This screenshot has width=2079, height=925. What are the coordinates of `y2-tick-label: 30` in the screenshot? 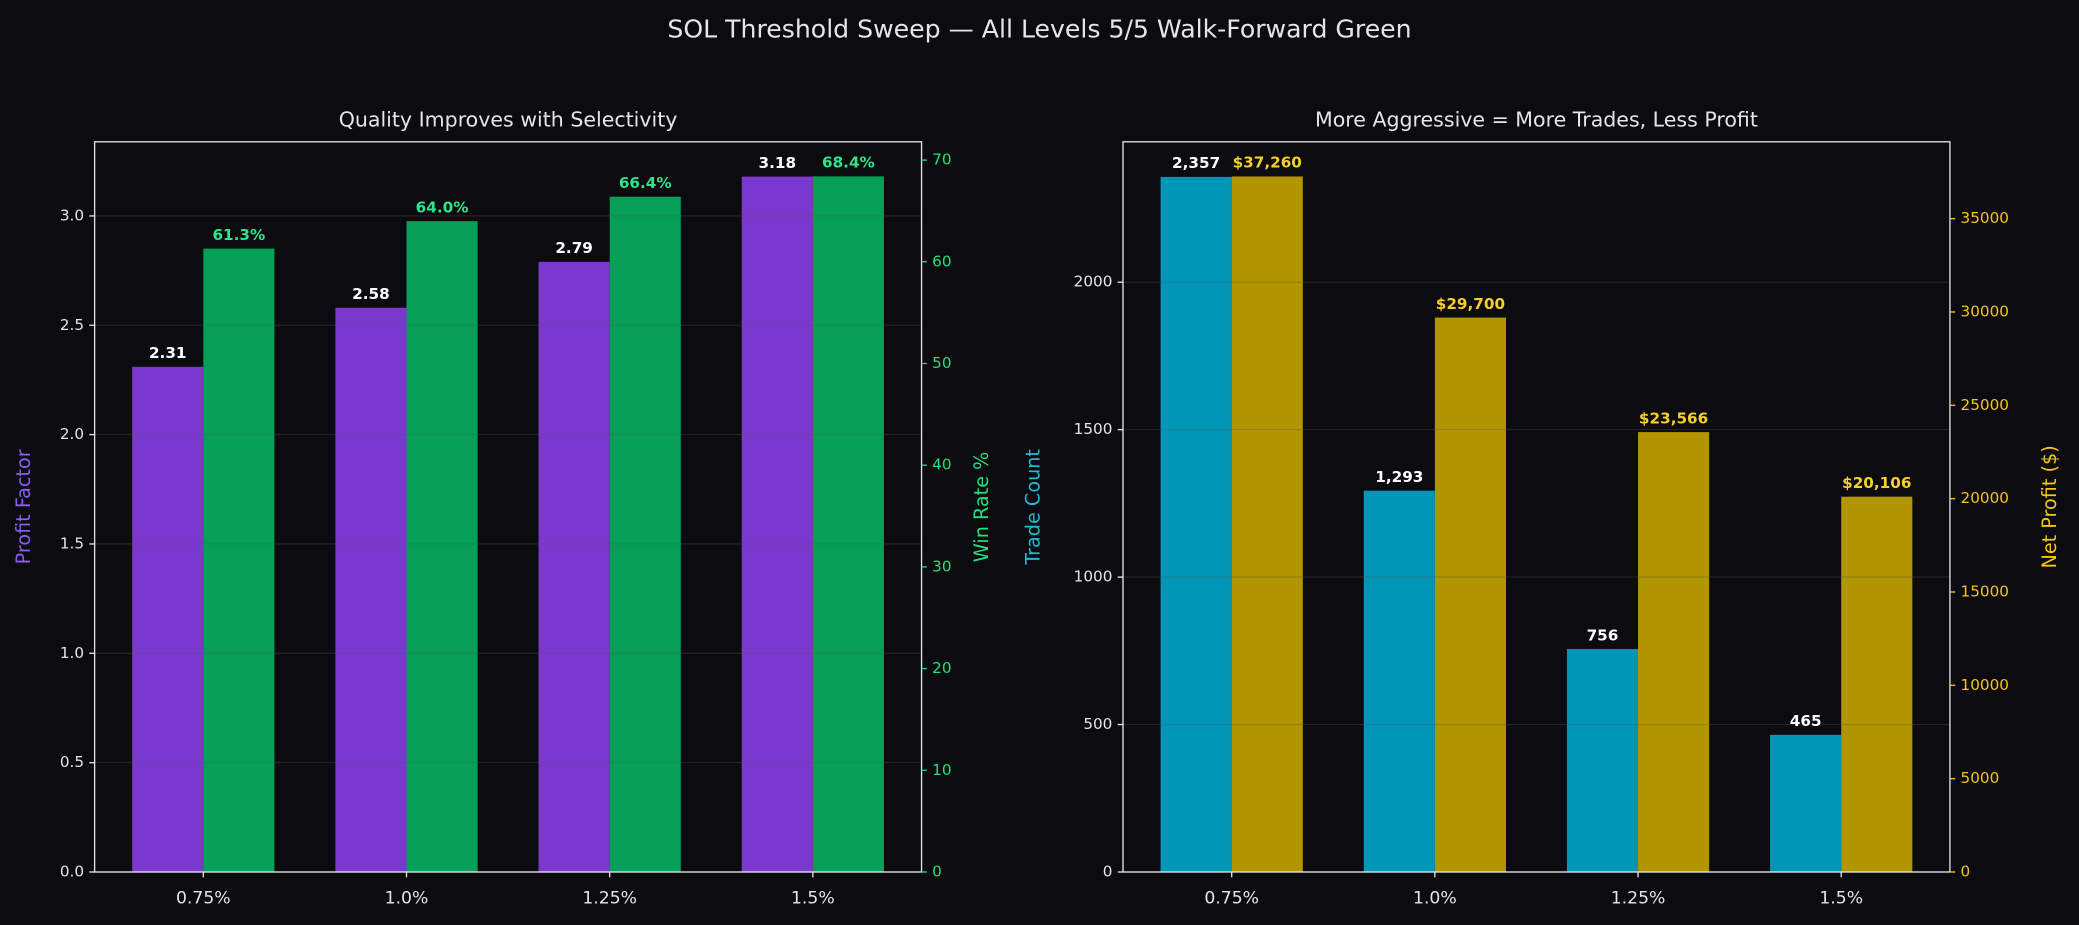 It's located at (941, 566).